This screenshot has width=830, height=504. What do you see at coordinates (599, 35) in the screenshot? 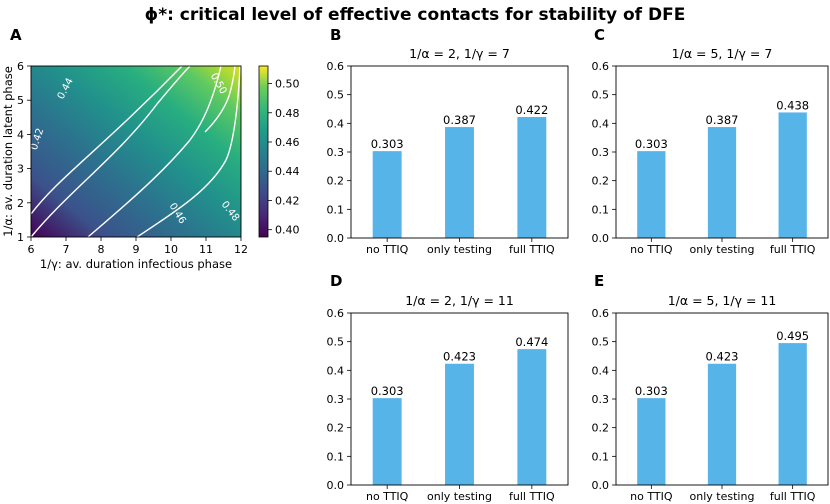
I see `panel-letter-c: C` at bounding box center [599, 35].